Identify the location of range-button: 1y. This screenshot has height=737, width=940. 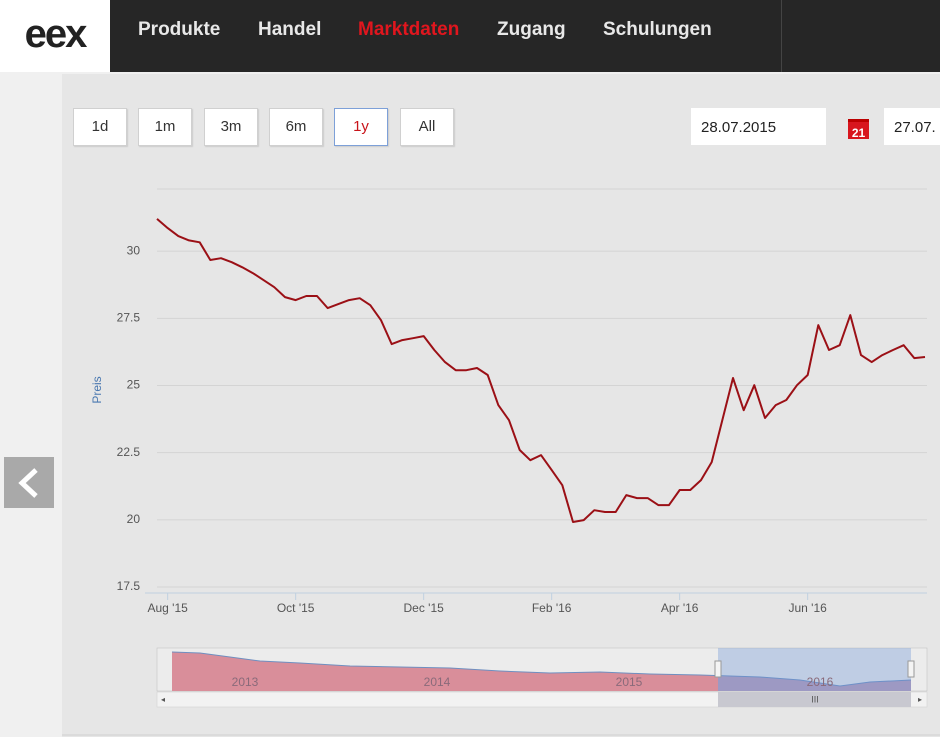
(361, 127).